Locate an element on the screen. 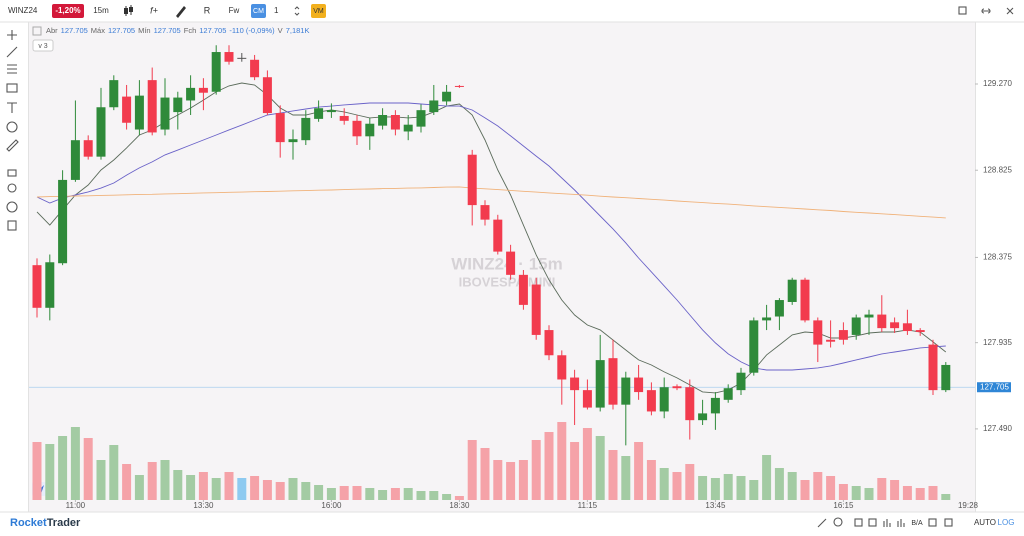 This screenshot has height=536, width=1024. auto-button: AUTO is located at coordinates (985, 522).